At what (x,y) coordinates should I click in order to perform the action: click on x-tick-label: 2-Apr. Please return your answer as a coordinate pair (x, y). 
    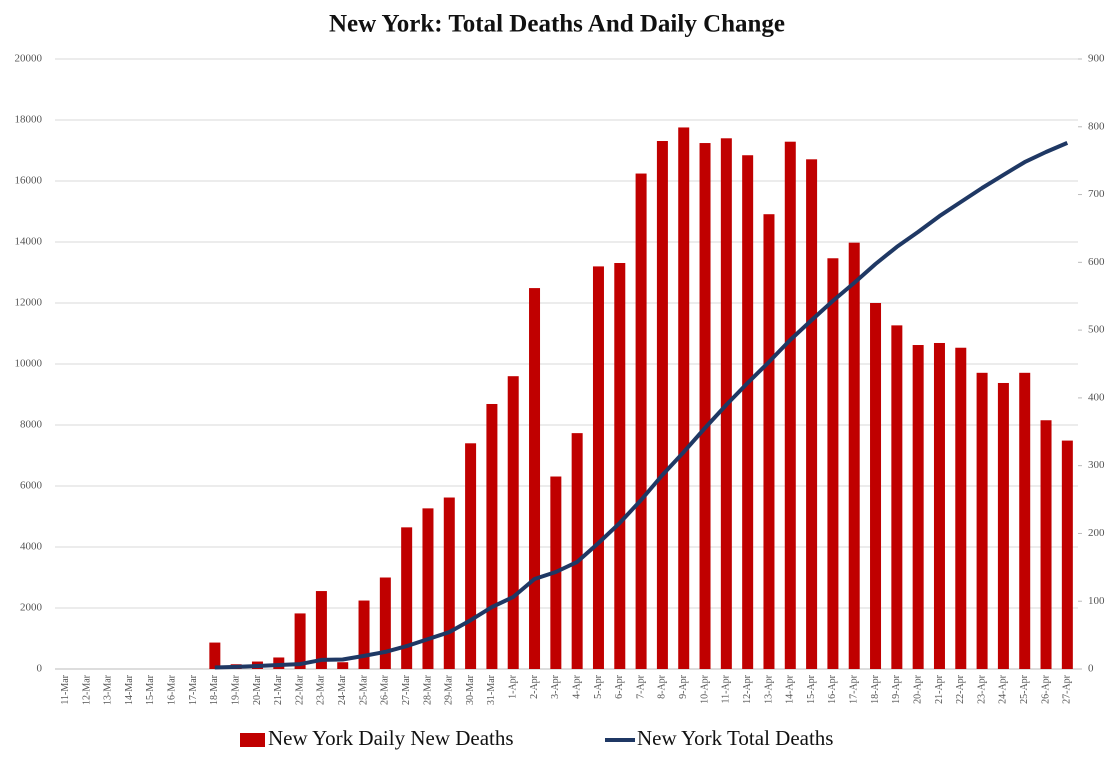
    Looking at the image, I should click on (534, 686).